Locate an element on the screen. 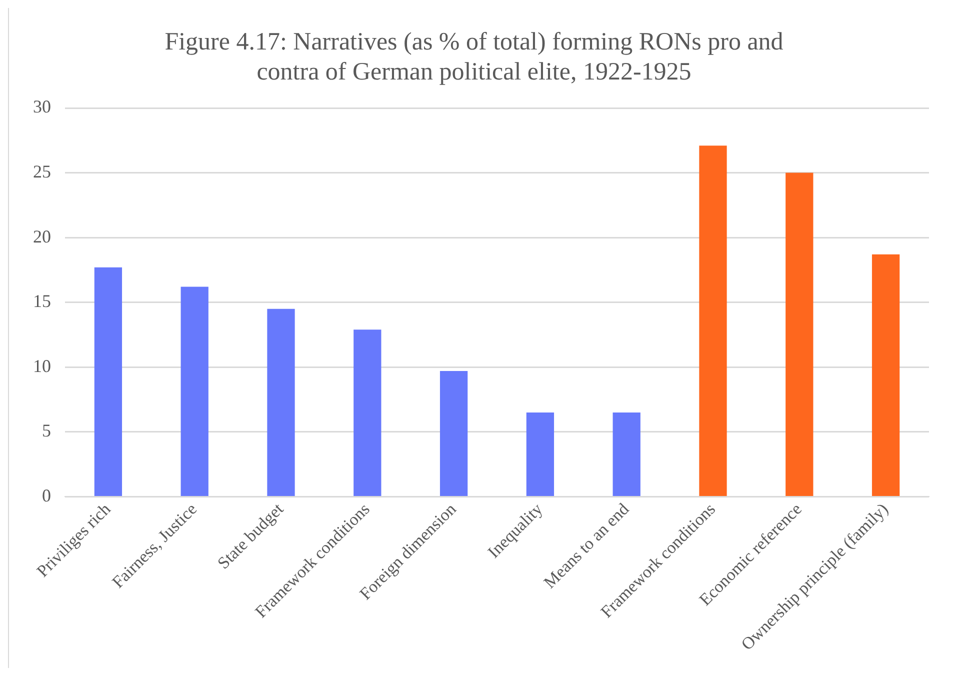 Image resolution: width=973 pixels, height=678 pixels. y-tick-label: 20 is located at coordinates (42, 236).